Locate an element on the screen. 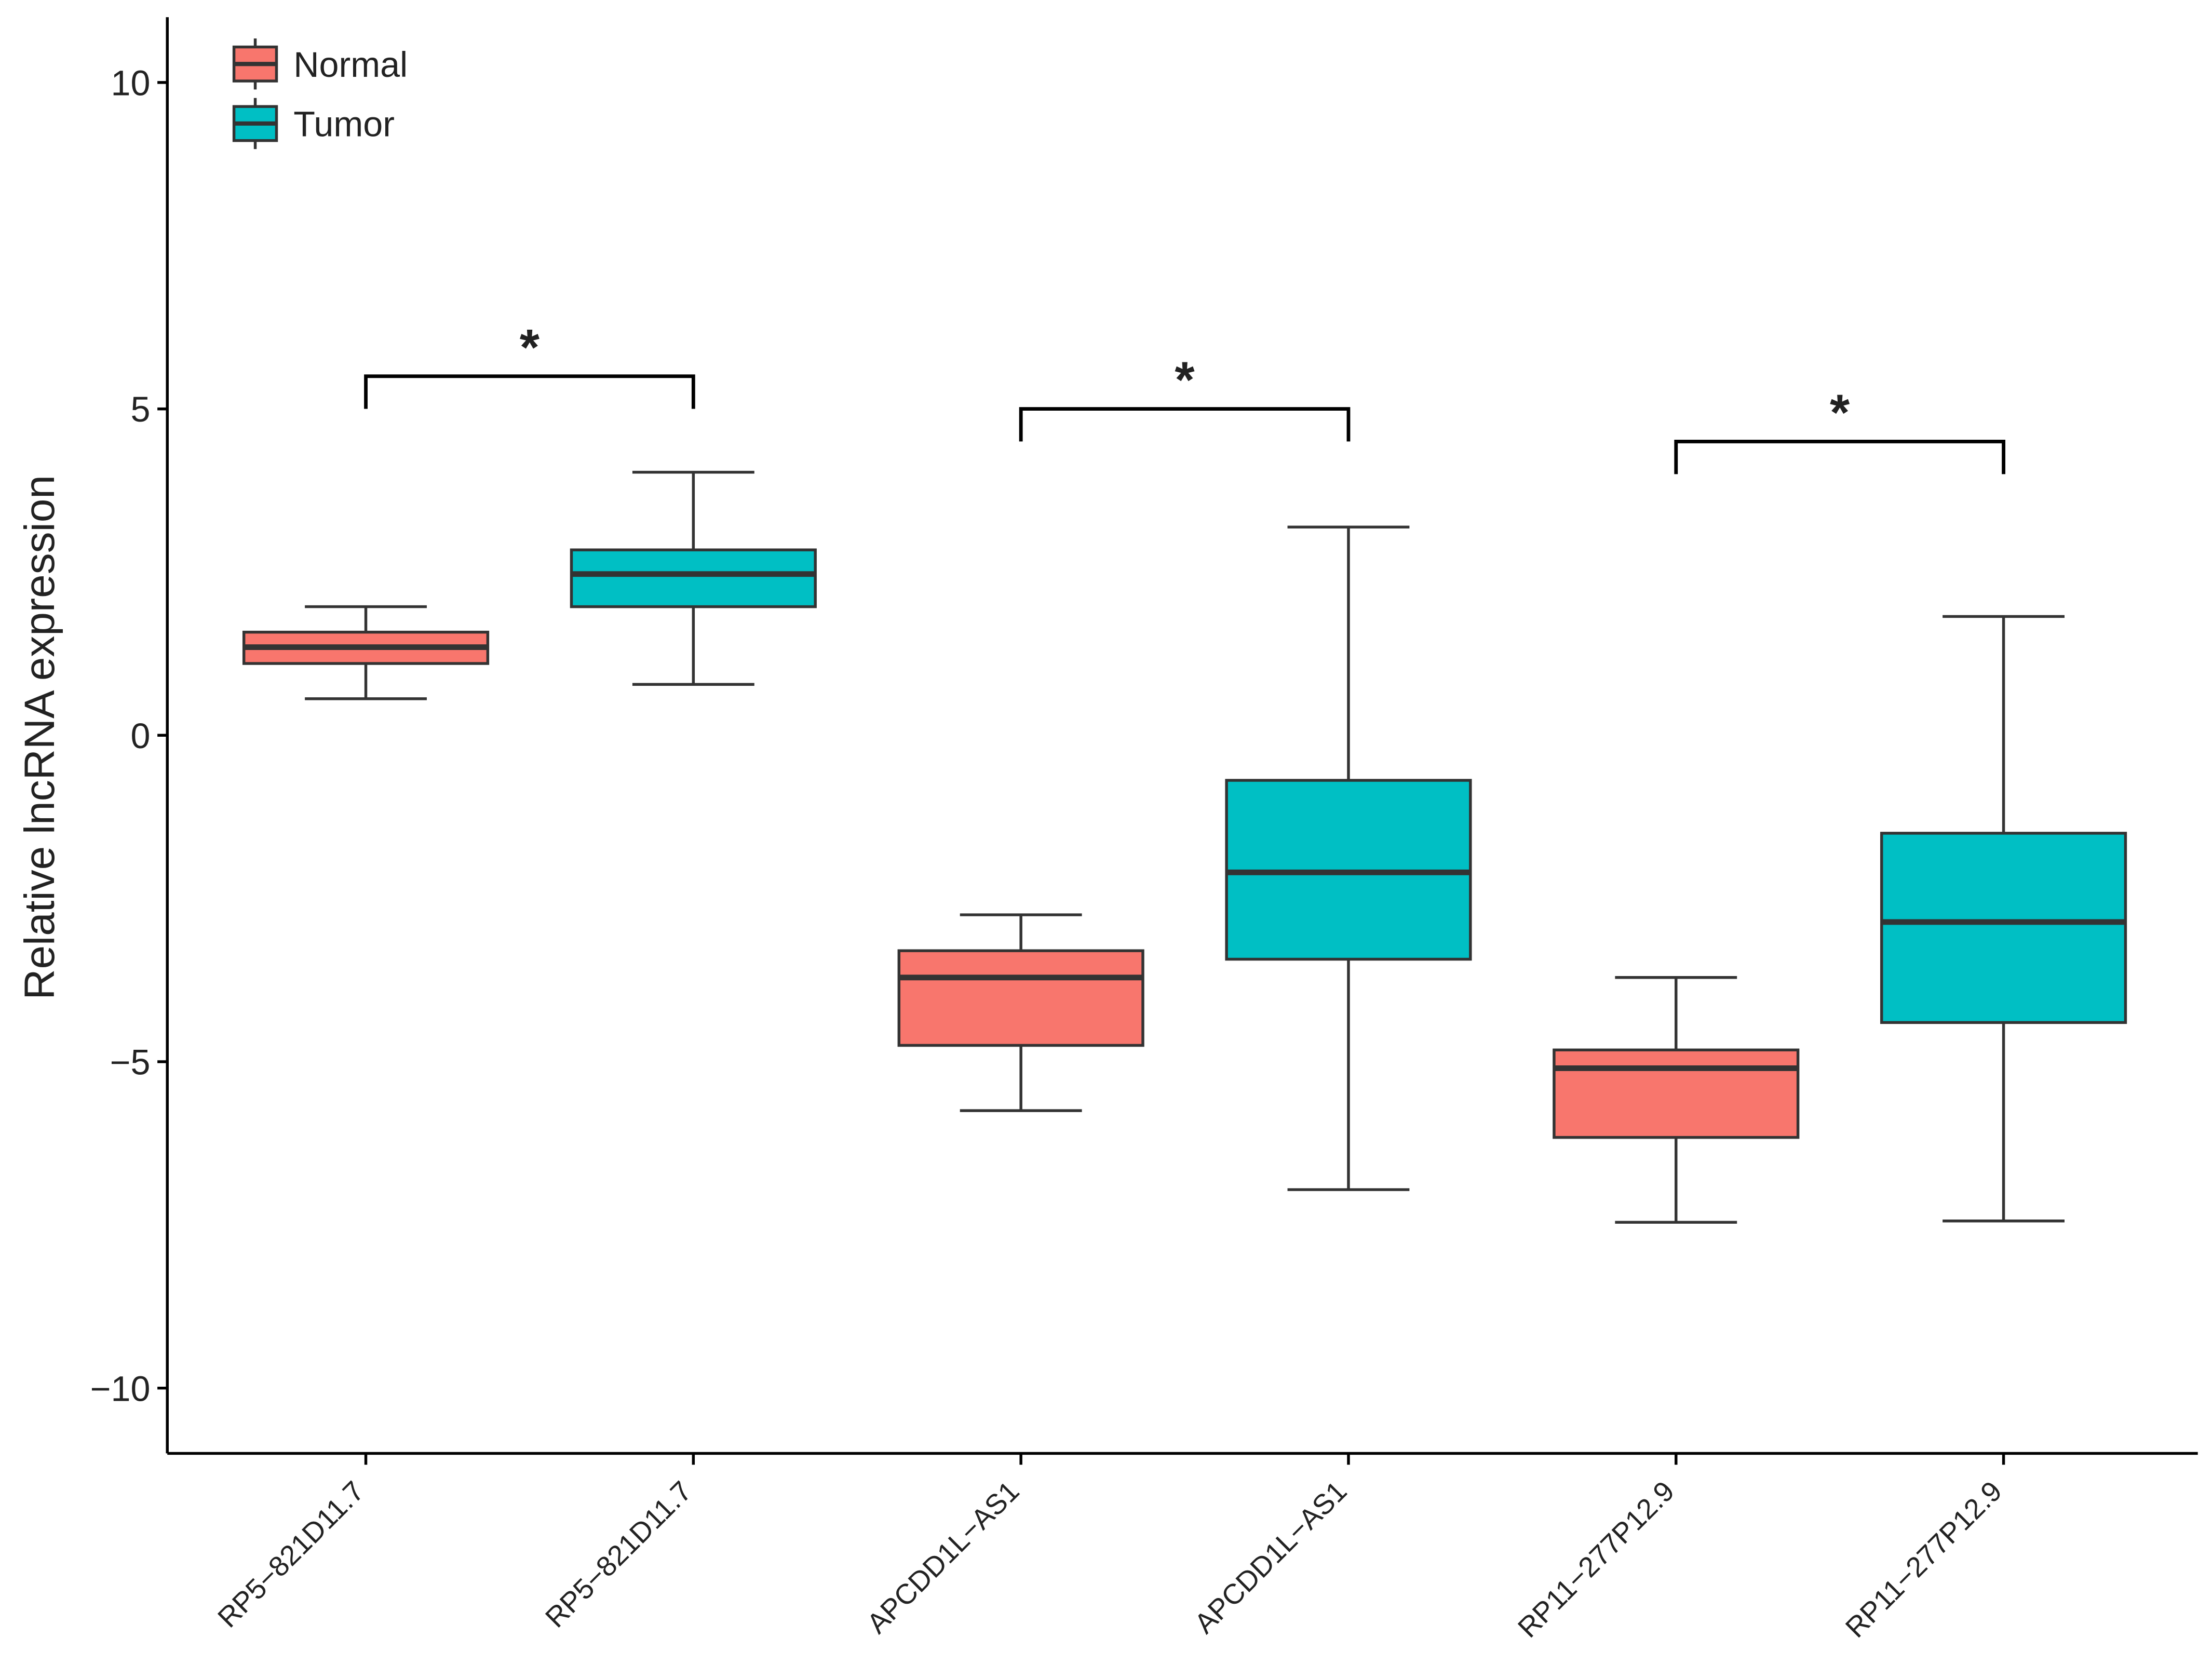 The width and height of the screenshot is (2212, 1679). y-axis-label: Relative lncRNA expression is located at coordinates (39, 737).